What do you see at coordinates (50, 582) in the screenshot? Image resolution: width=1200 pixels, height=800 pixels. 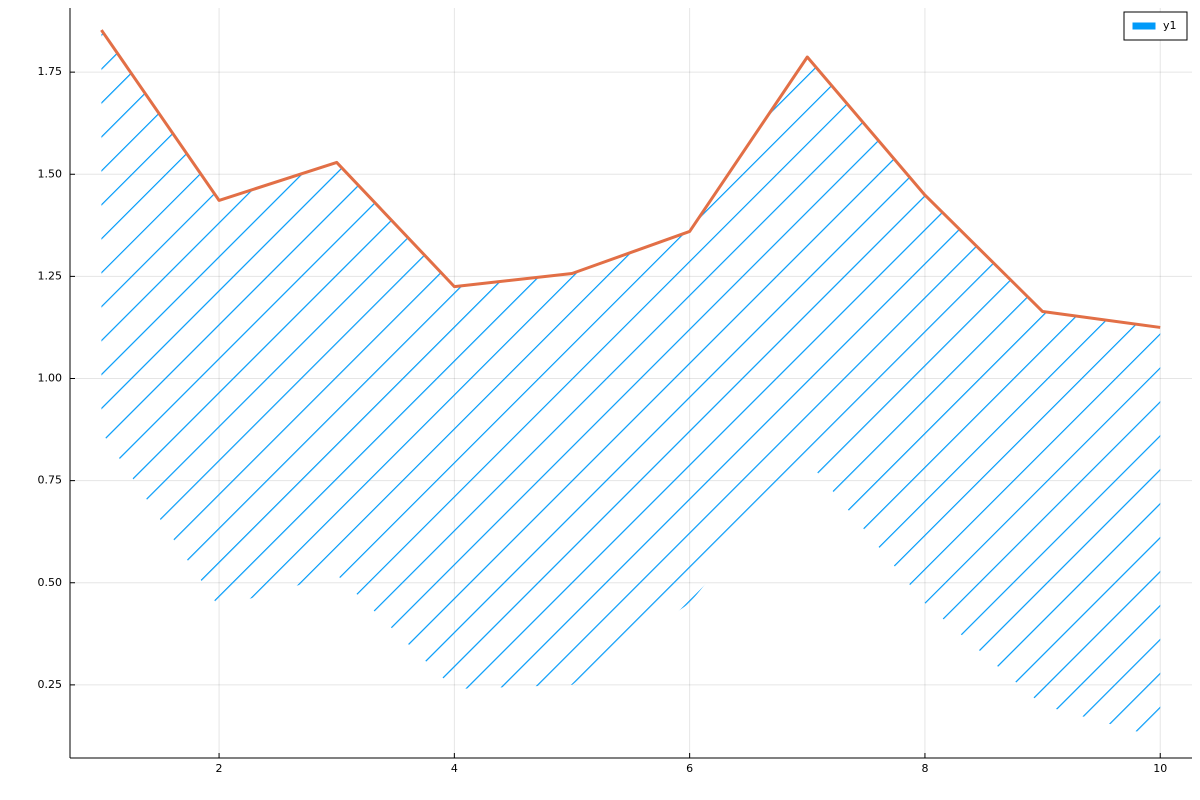 I see `y-tick-label: 0.50` at bounding box center [50, 582].